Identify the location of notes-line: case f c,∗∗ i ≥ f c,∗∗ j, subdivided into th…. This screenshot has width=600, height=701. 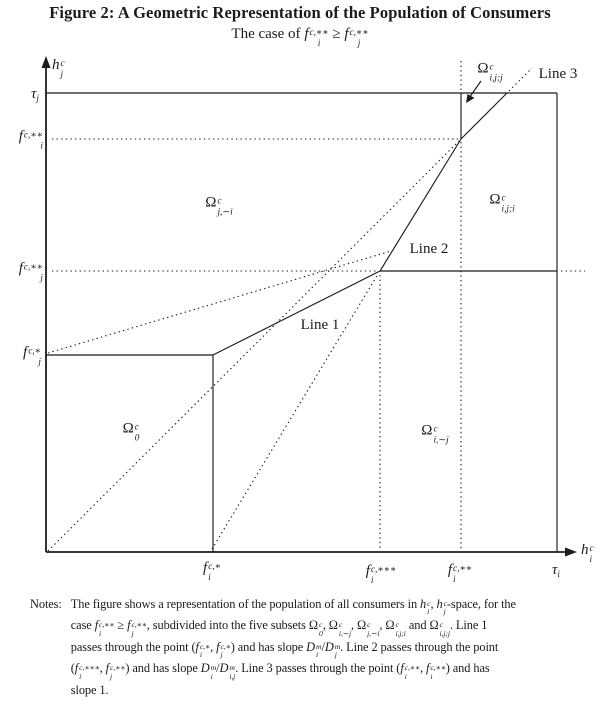
(279, 628).